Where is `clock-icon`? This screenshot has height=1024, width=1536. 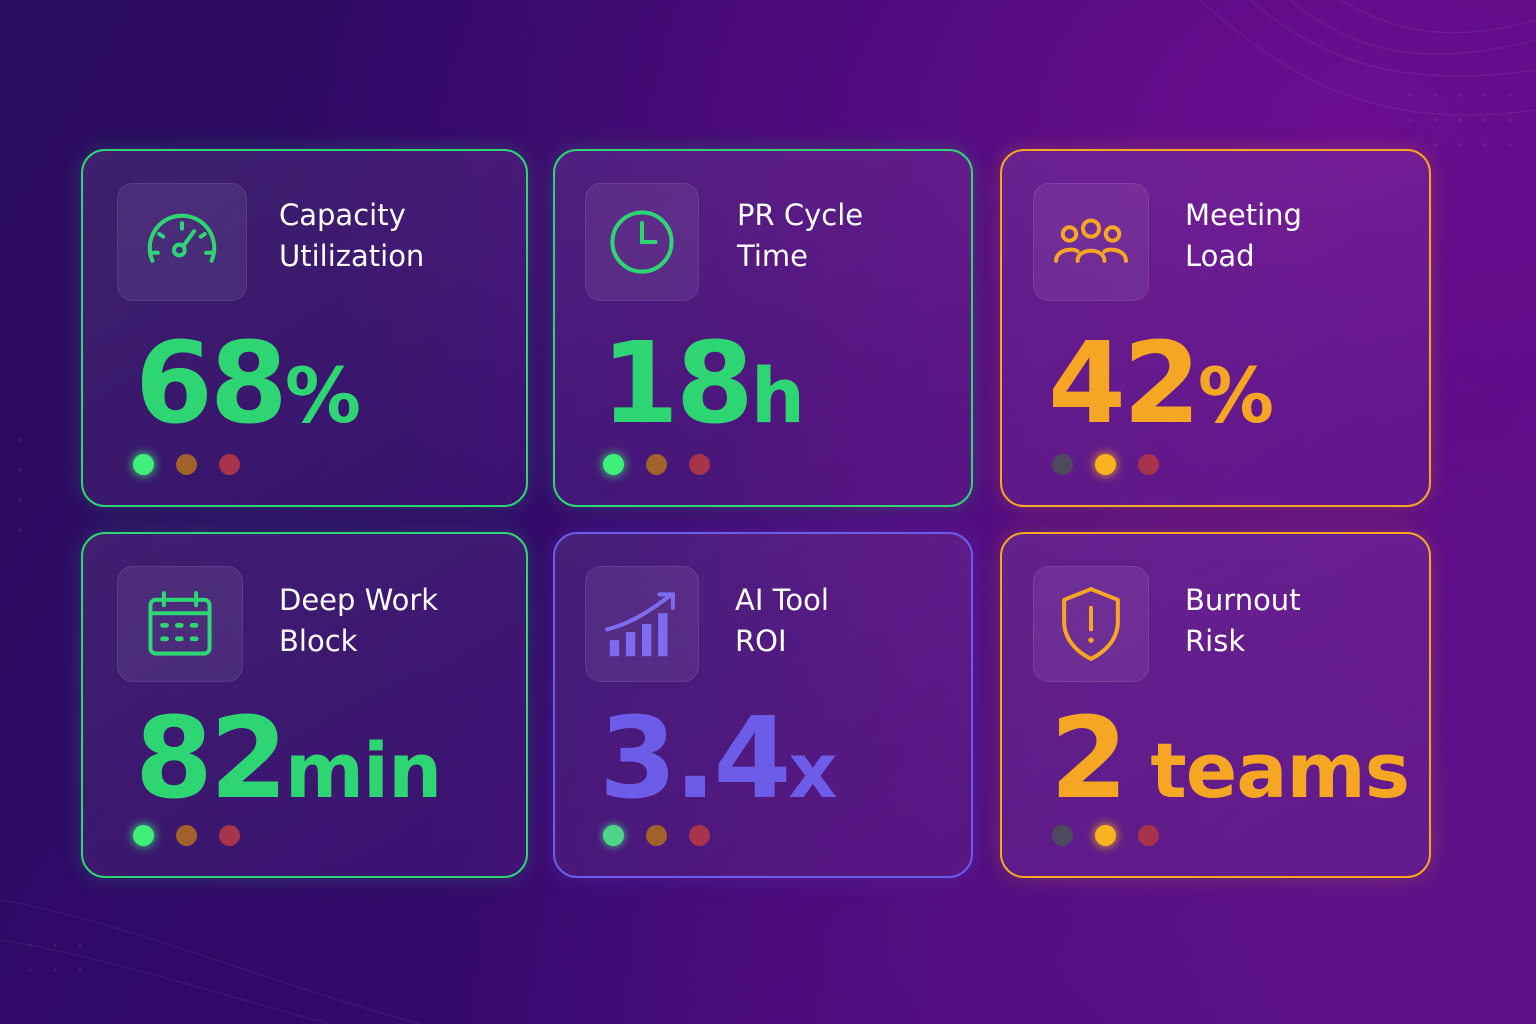 clock-icon is located at coordinates (642, 242).